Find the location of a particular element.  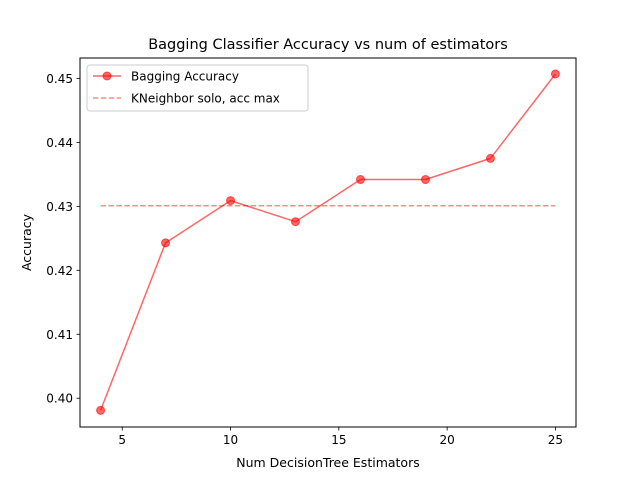

y-tick-label: 0.43 is located at coordinates (59, 207).